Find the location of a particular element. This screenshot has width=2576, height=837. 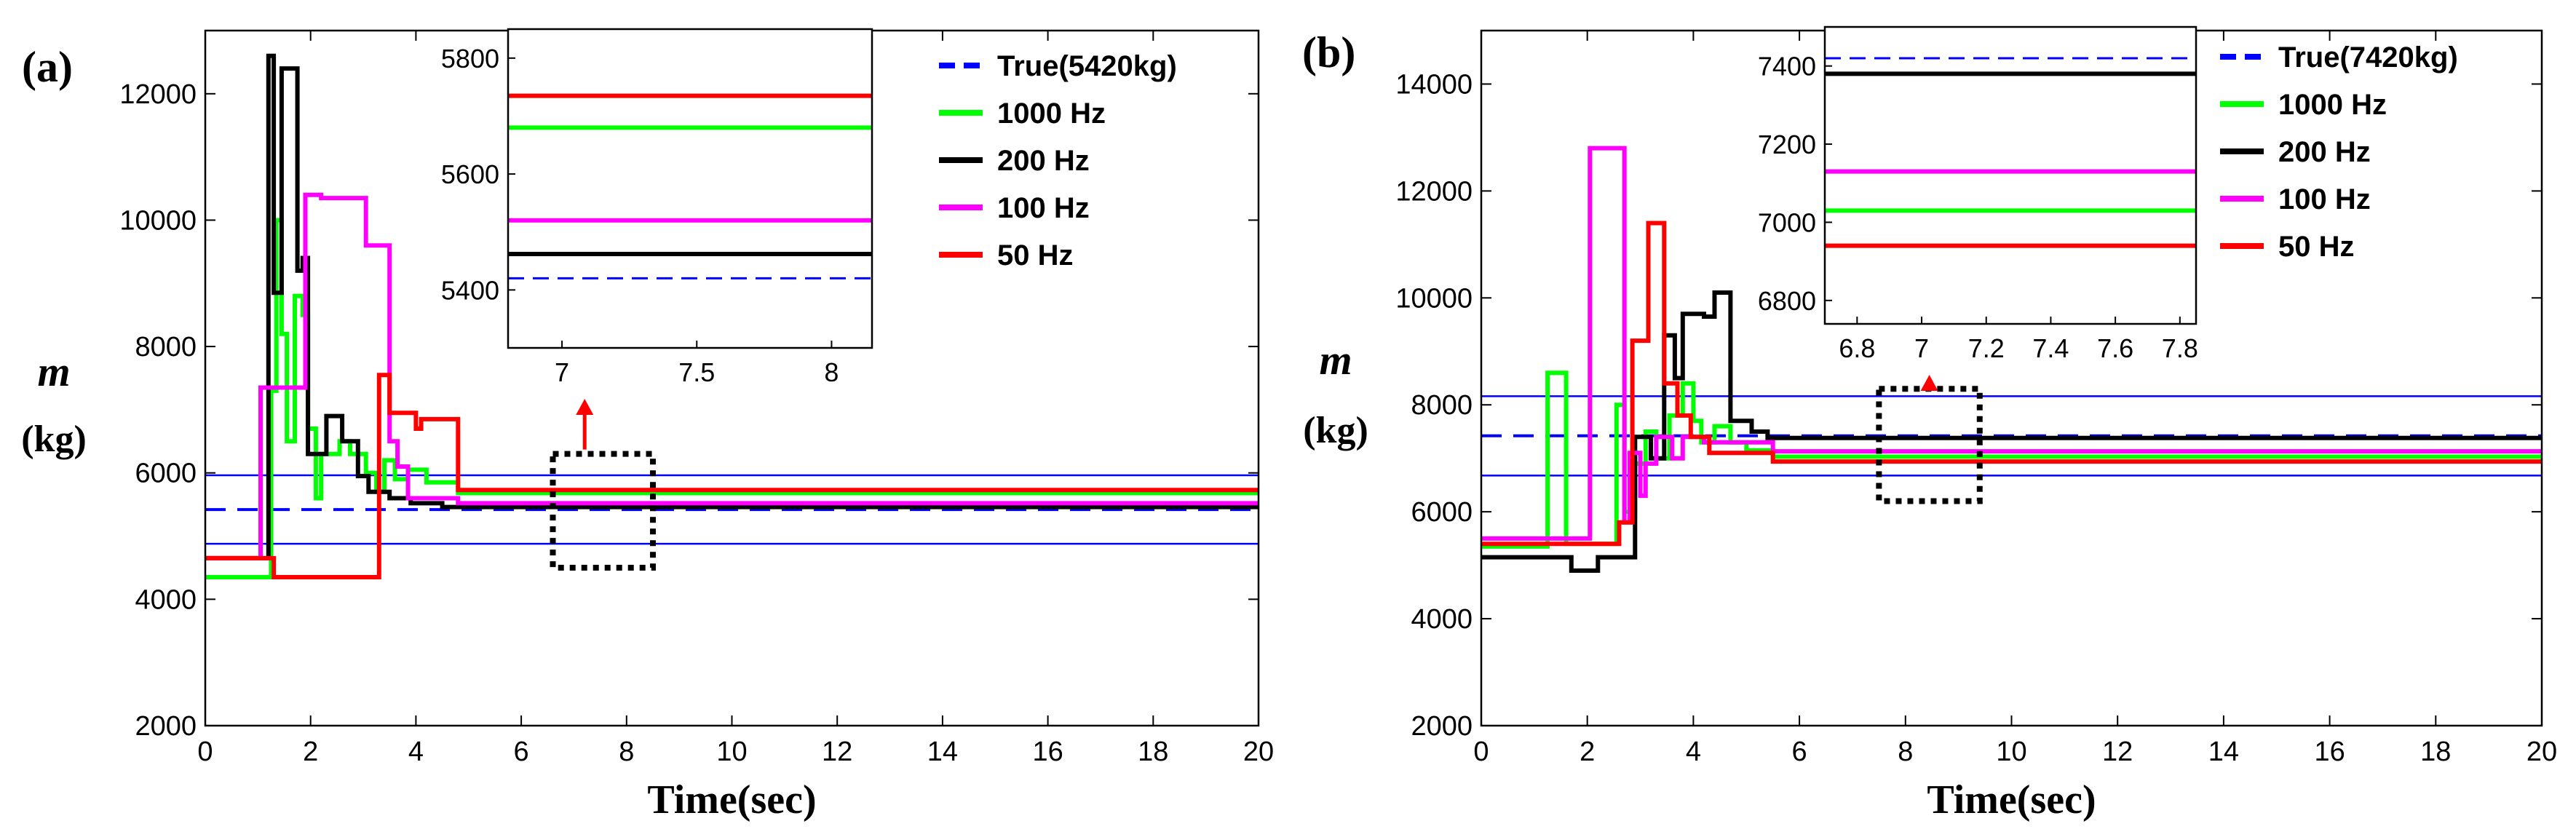

inset-x-tick-label: 7.8 is located at coordinates (2180, 348).